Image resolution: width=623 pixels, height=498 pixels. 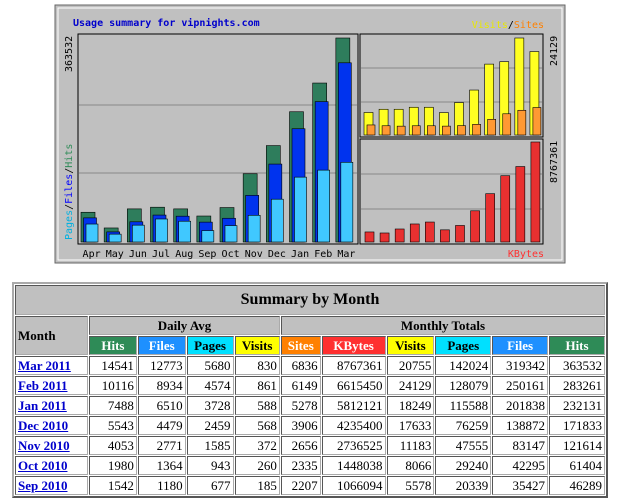 What do you see at coordinates (257, 445) in the screenshot?
I see `value-cell: 372` at bounding box center [257, 445].